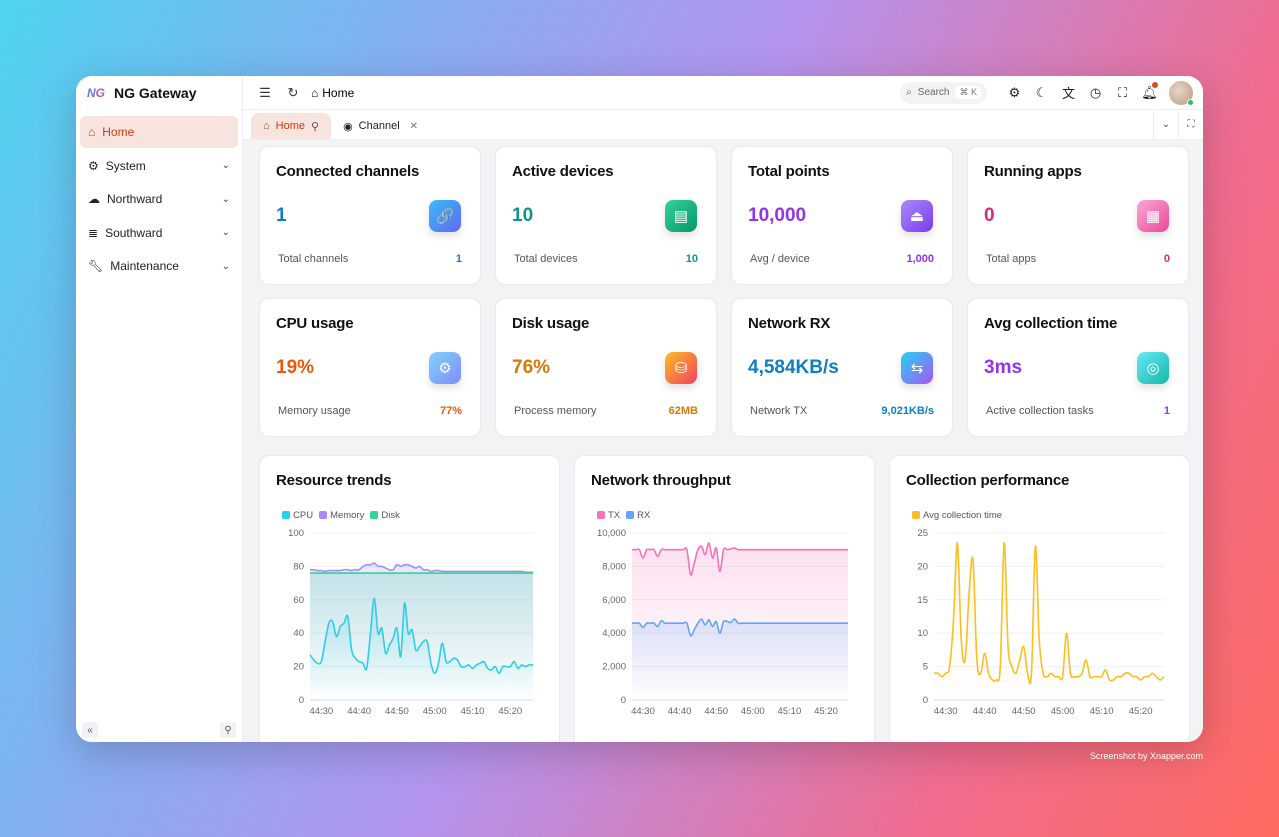 The image size is (1279, 837). What do you see at coordinates (793, 367) in the screenshot?
I see `stat-value: 4,584KB/s` at bounding box center [793, 367].